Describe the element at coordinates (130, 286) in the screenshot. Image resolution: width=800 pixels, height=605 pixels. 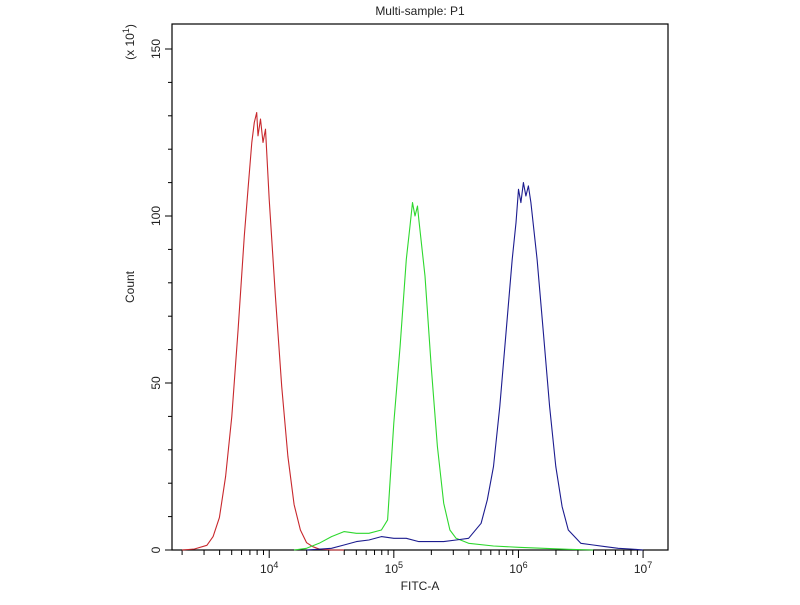
I see `y-axis-label: Count` at that location.